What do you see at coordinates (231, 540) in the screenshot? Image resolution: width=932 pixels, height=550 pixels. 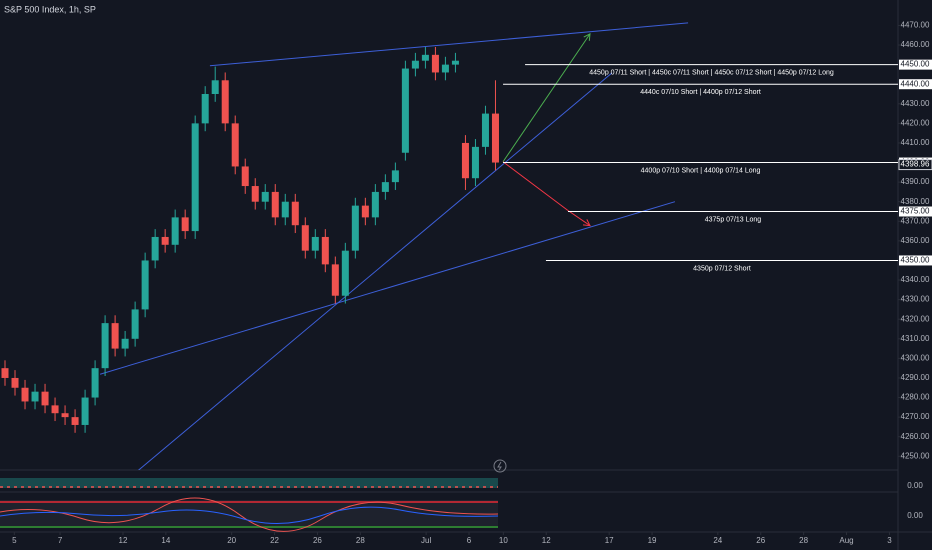 I see `x-tick-label: 20` at bounding box center [231, 540].